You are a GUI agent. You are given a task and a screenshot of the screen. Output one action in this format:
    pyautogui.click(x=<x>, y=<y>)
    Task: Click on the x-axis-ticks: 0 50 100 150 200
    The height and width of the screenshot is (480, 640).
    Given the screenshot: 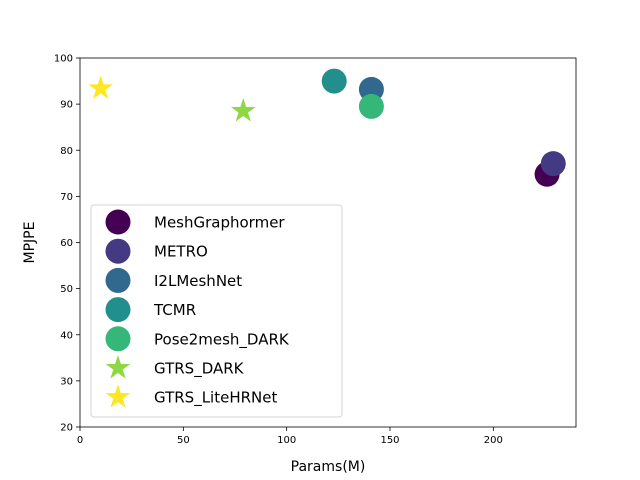 What is the action you would take?
    pyautogui.click(x=290, y=436)
    